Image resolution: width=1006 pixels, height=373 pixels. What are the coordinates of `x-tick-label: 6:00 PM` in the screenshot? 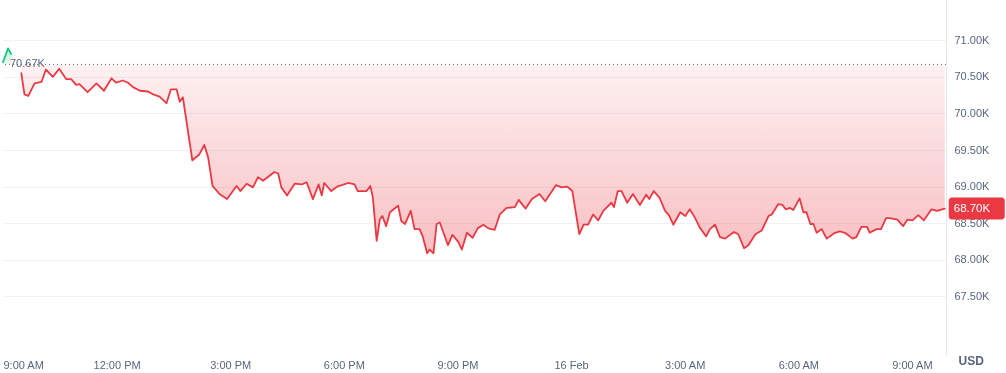 It's located at (344, 364).